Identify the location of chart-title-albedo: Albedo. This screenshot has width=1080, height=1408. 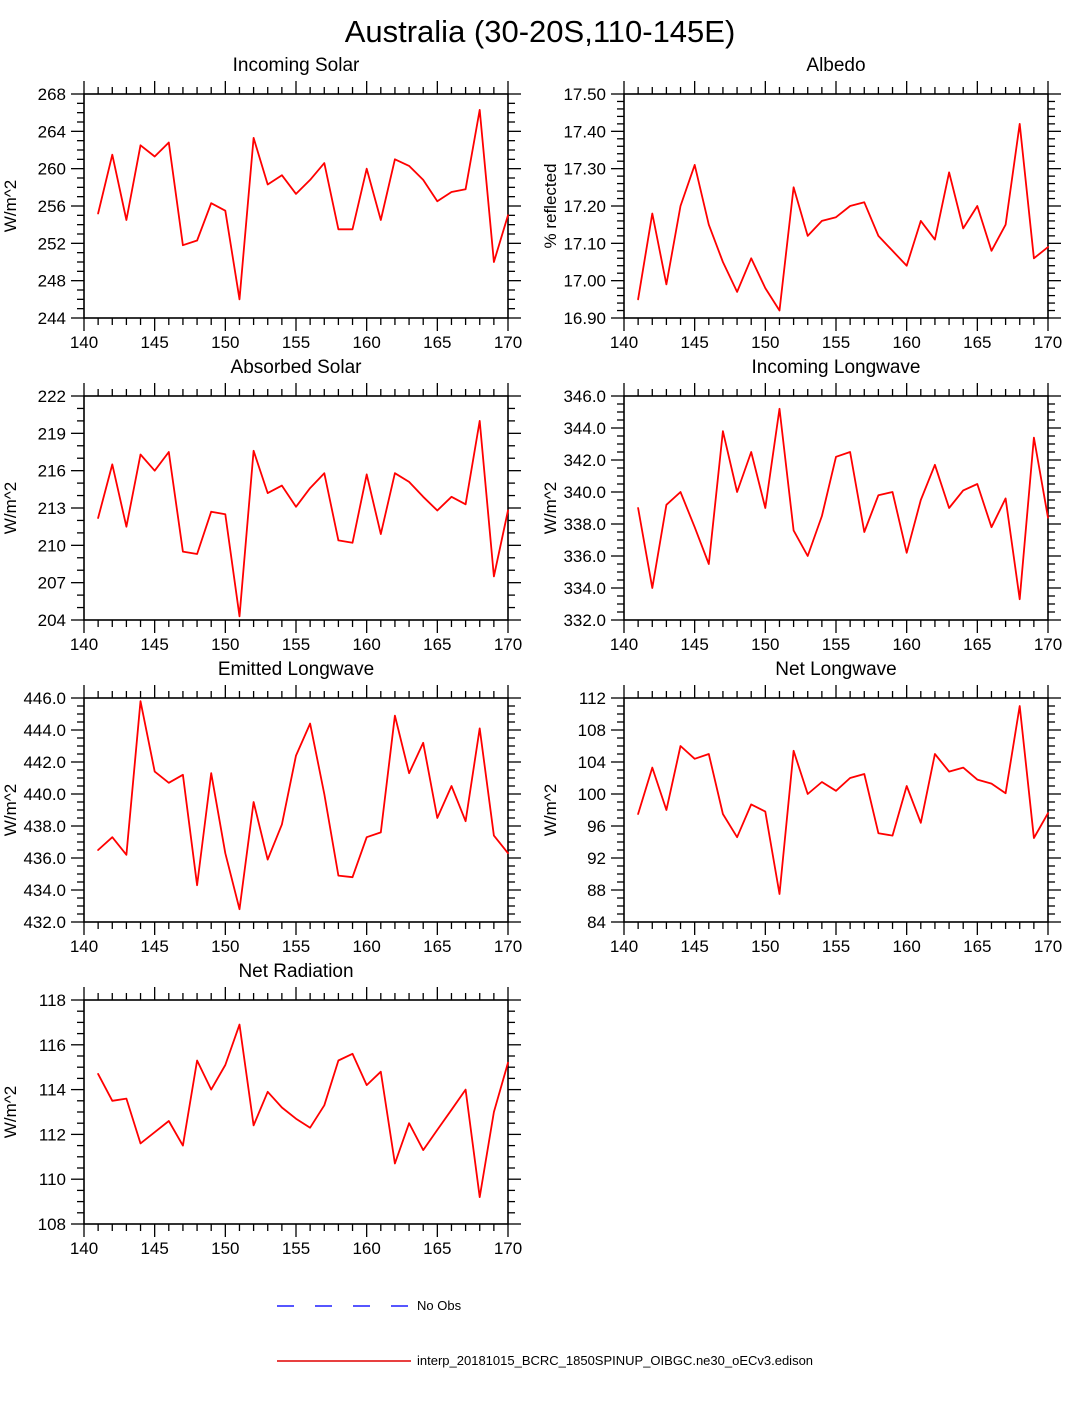
(836, 65).